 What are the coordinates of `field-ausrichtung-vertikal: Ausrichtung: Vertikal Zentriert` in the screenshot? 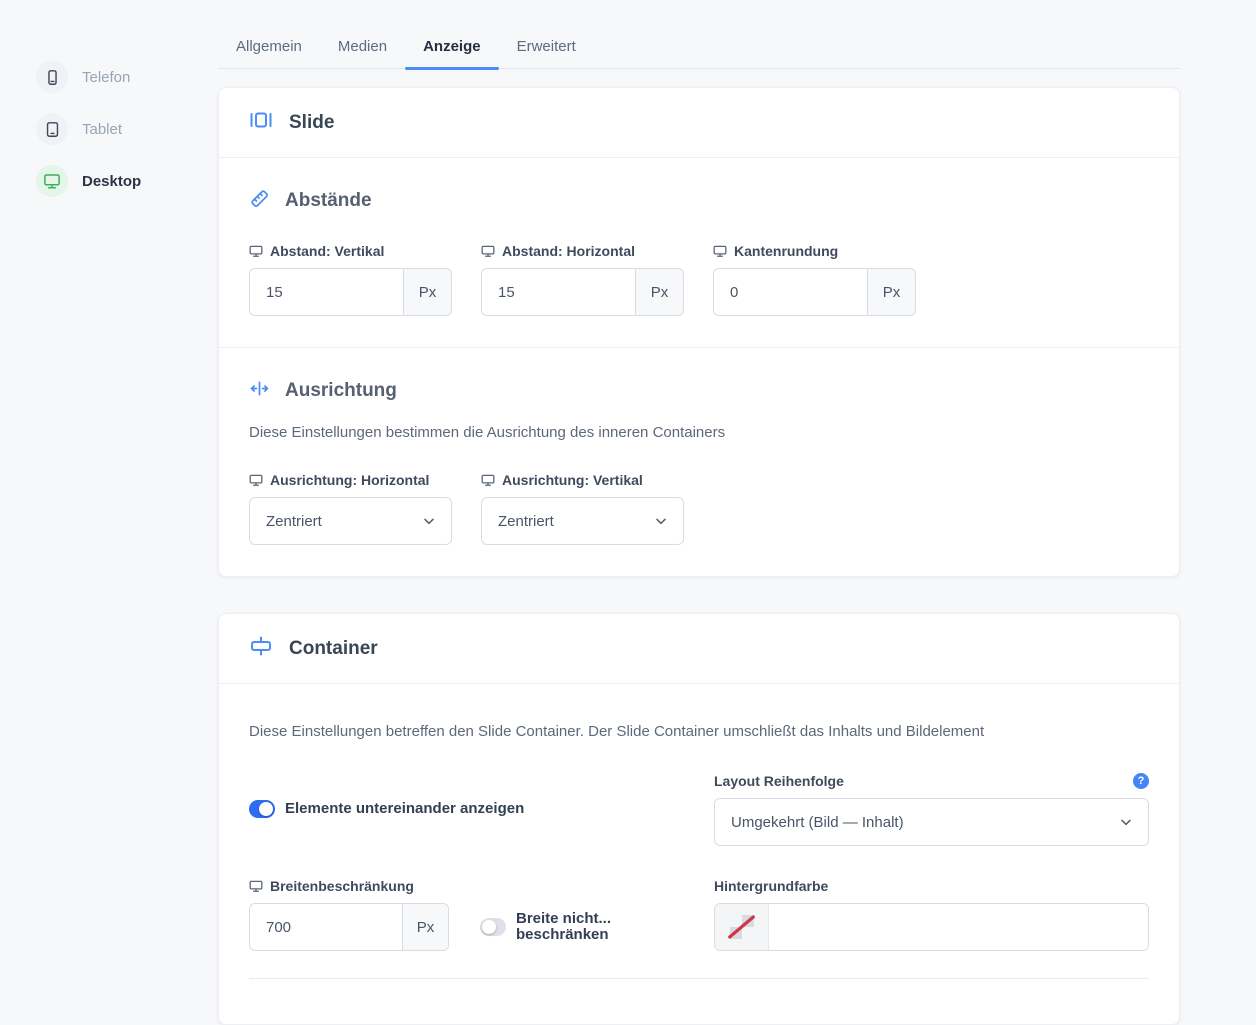 It's located at (582, 508).